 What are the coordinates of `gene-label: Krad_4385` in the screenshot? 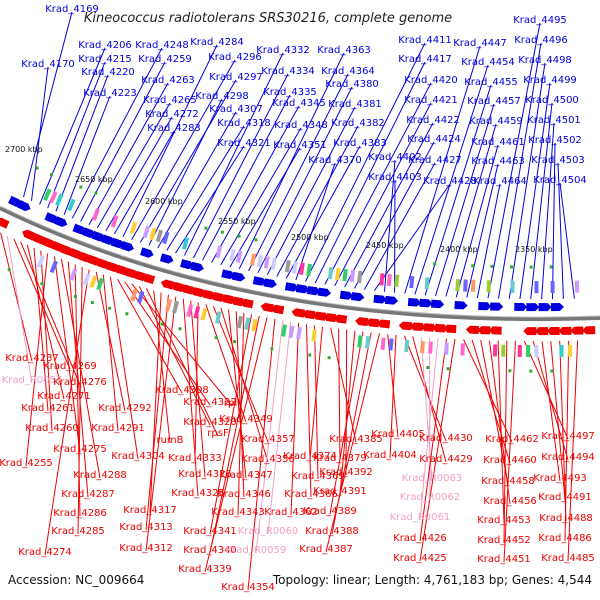 It's located at (356, 439).